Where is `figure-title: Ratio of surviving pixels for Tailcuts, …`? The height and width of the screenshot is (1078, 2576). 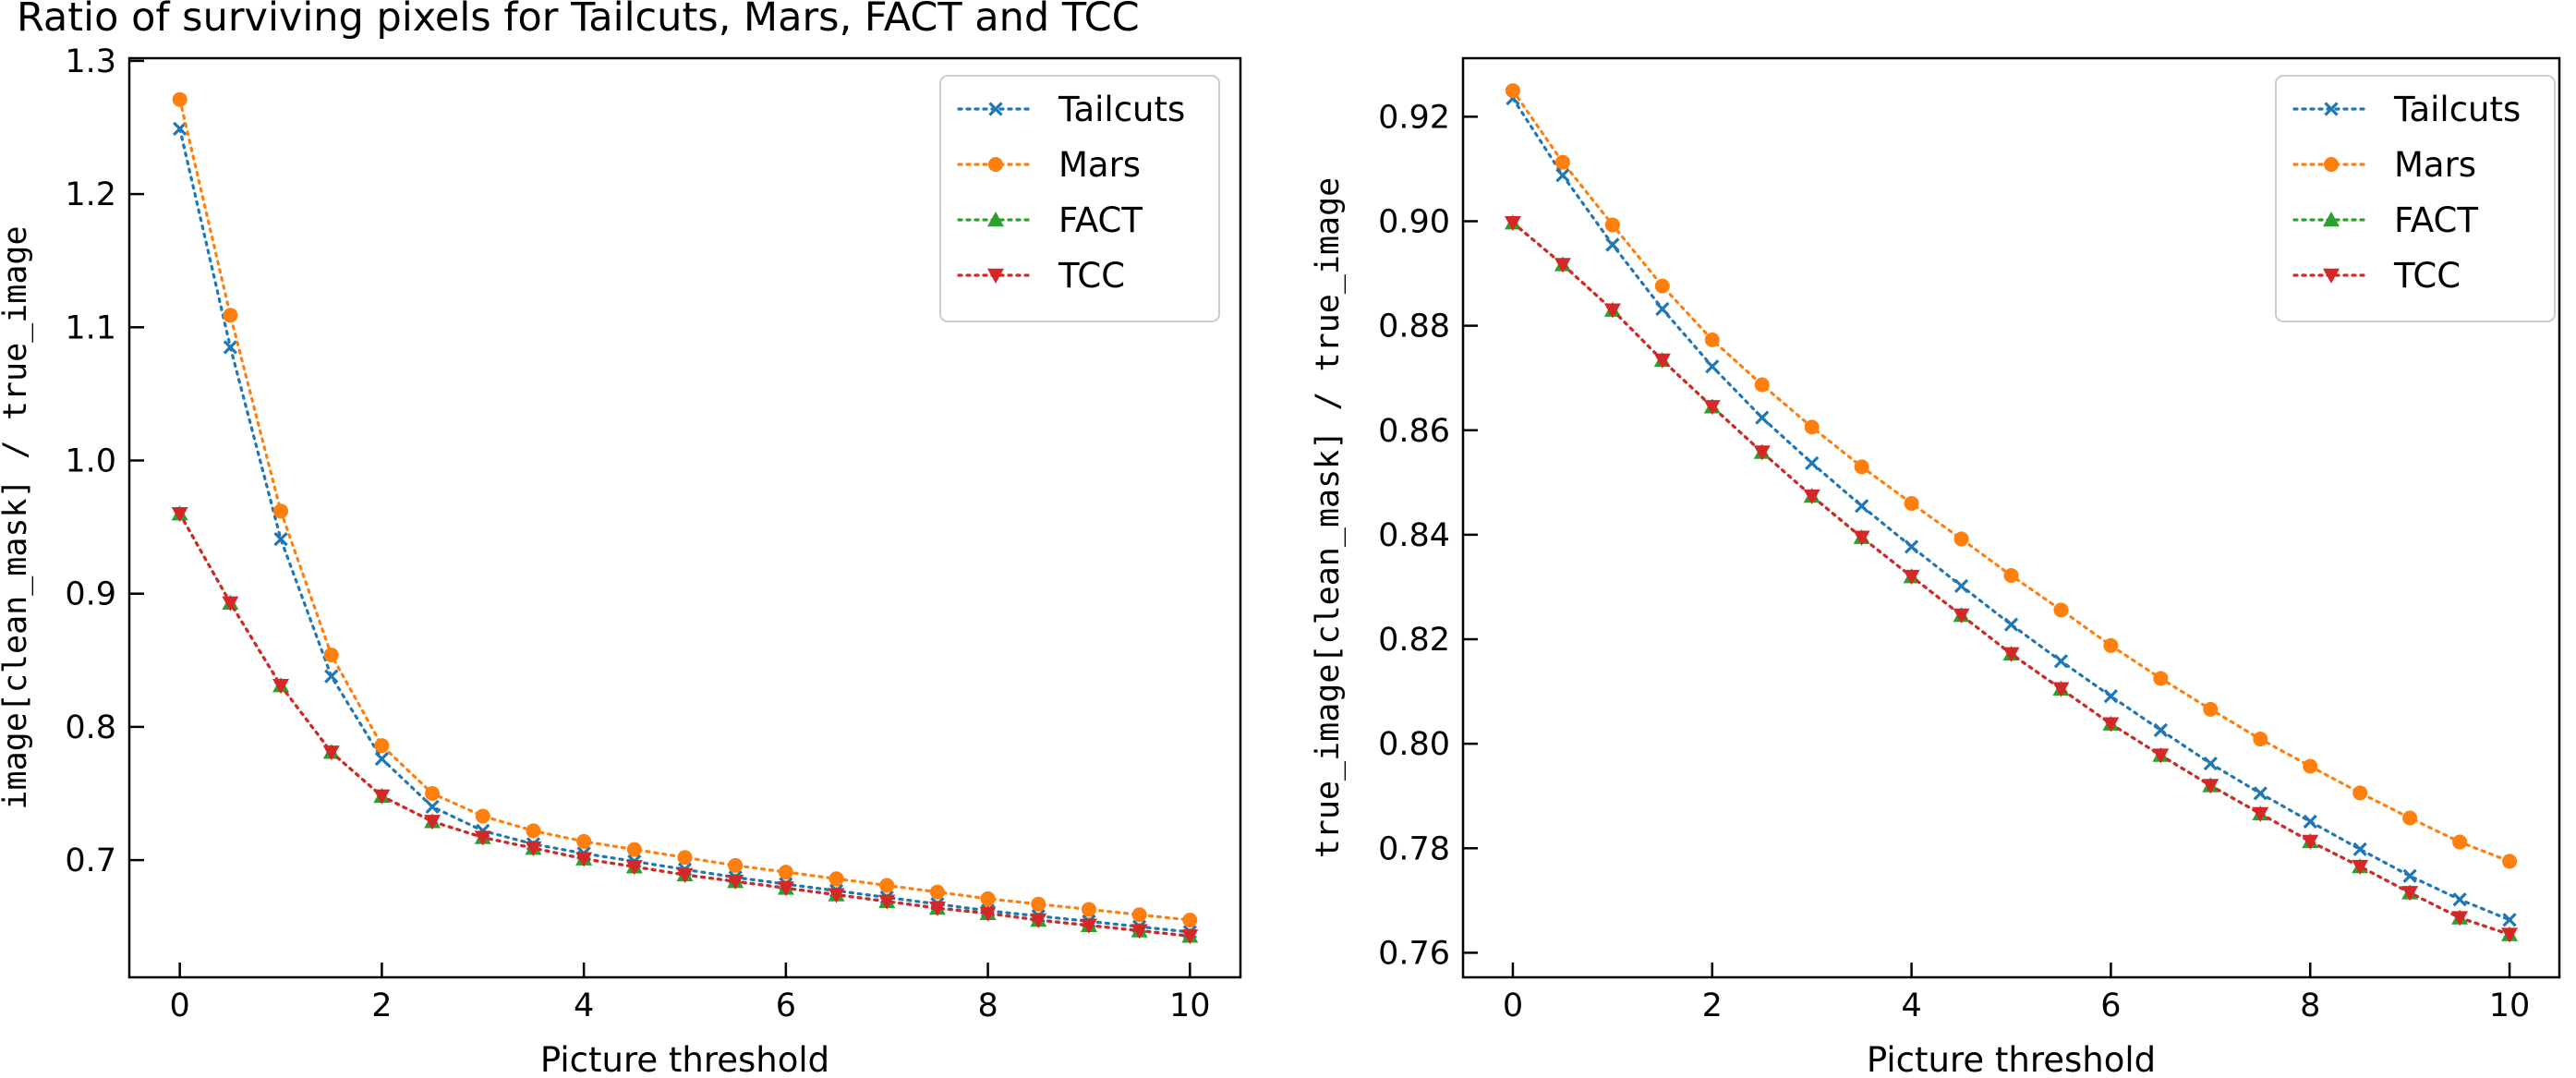
figure-title: Ratio of surviving pixels for Tailcuts, … is located at coordinates (578, 20).